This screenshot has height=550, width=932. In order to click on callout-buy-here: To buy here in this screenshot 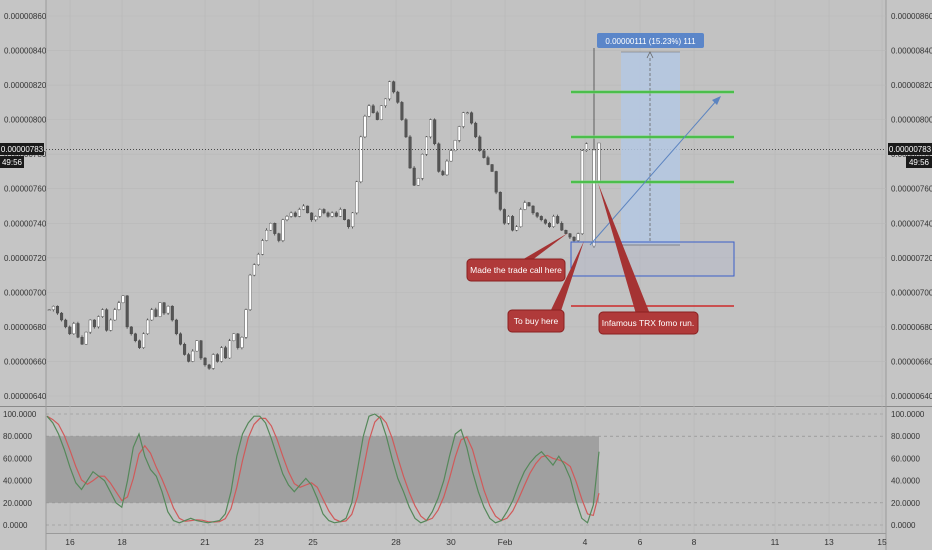, I will do `click(536, 321)`.